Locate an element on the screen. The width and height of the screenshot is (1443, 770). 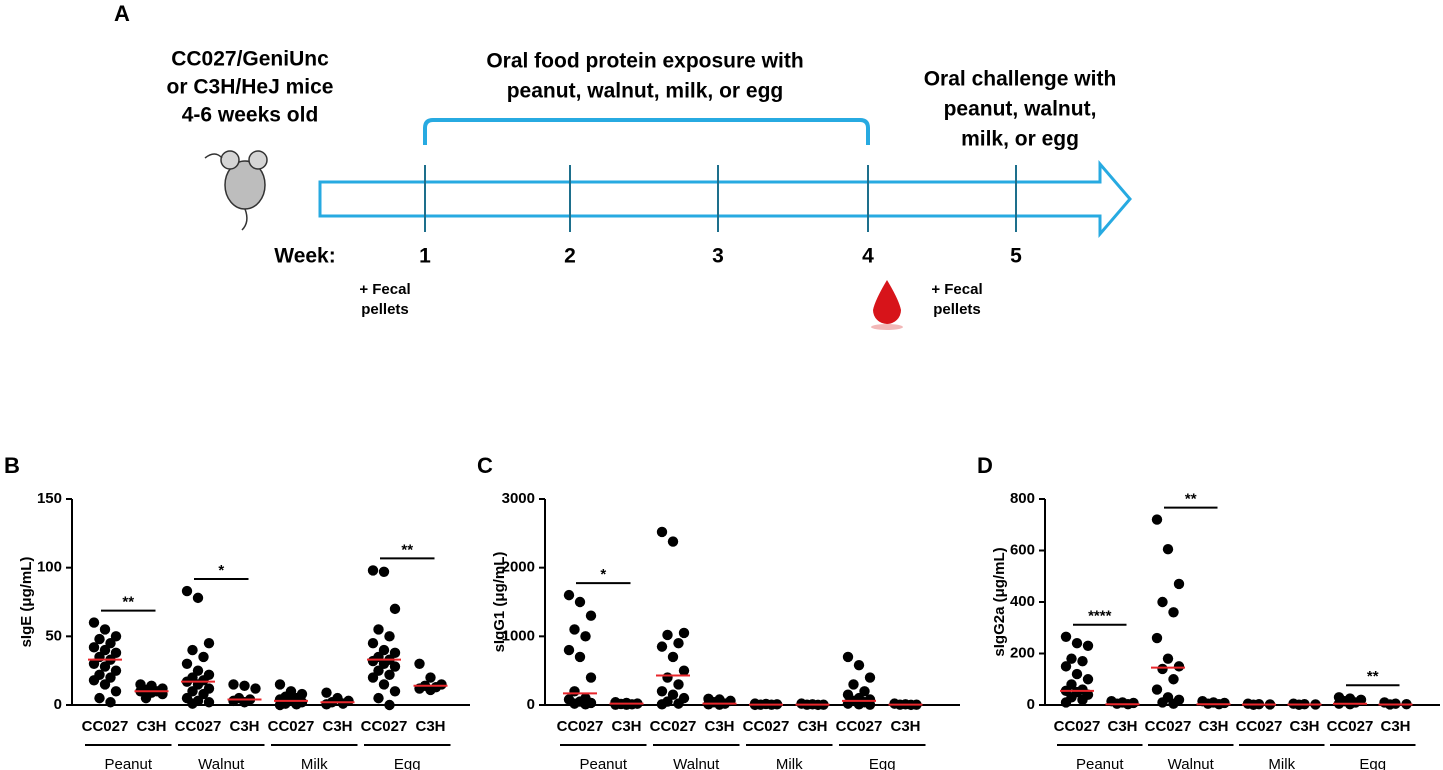
y-tick-label: 800 is located at coordinates (1022, 498).